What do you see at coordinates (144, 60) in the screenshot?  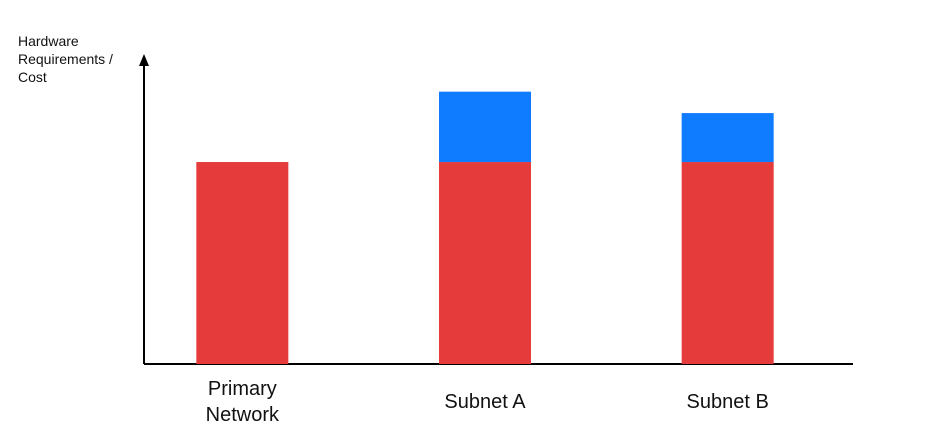 I see `y-axis-arrow` at bounding box center [144, 60].